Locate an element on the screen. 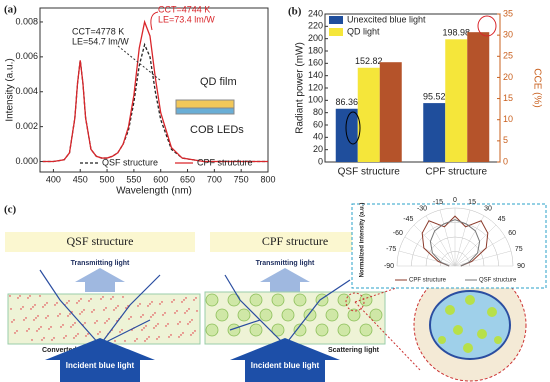 The width and height of the screenshot is (550, 382). value-label: 95.52 is located at coordinates (434, 96).